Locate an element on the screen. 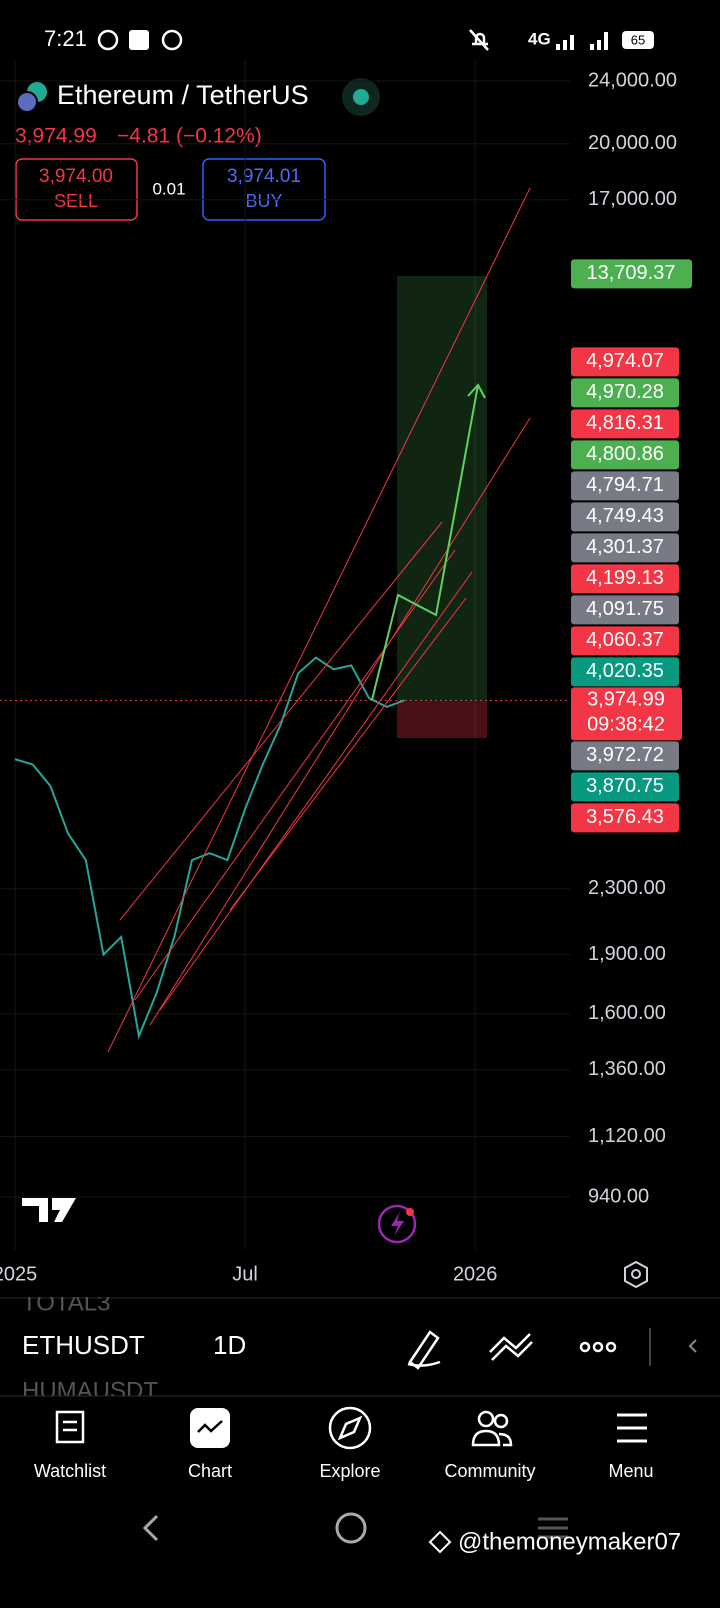 This screenshot has width=720, height=1608. price-label: 4,794.71 is located at coordinates (625, 485).